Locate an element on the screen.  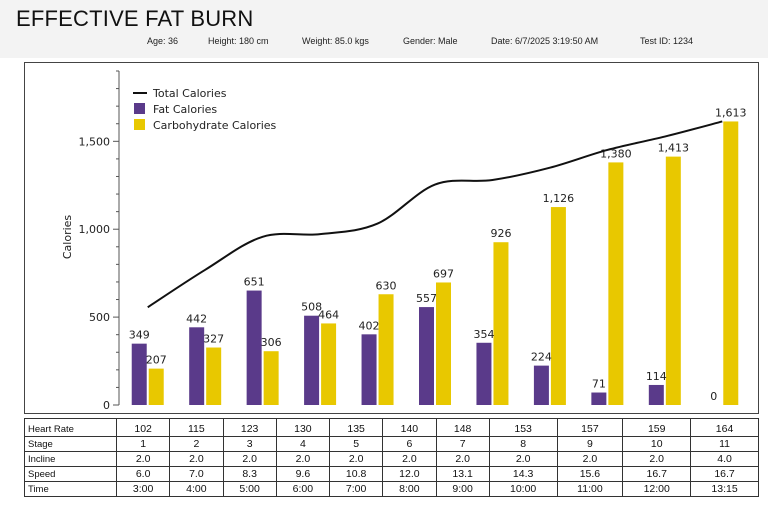
table-cell: 11:00 is located at coordinates (590, 489).